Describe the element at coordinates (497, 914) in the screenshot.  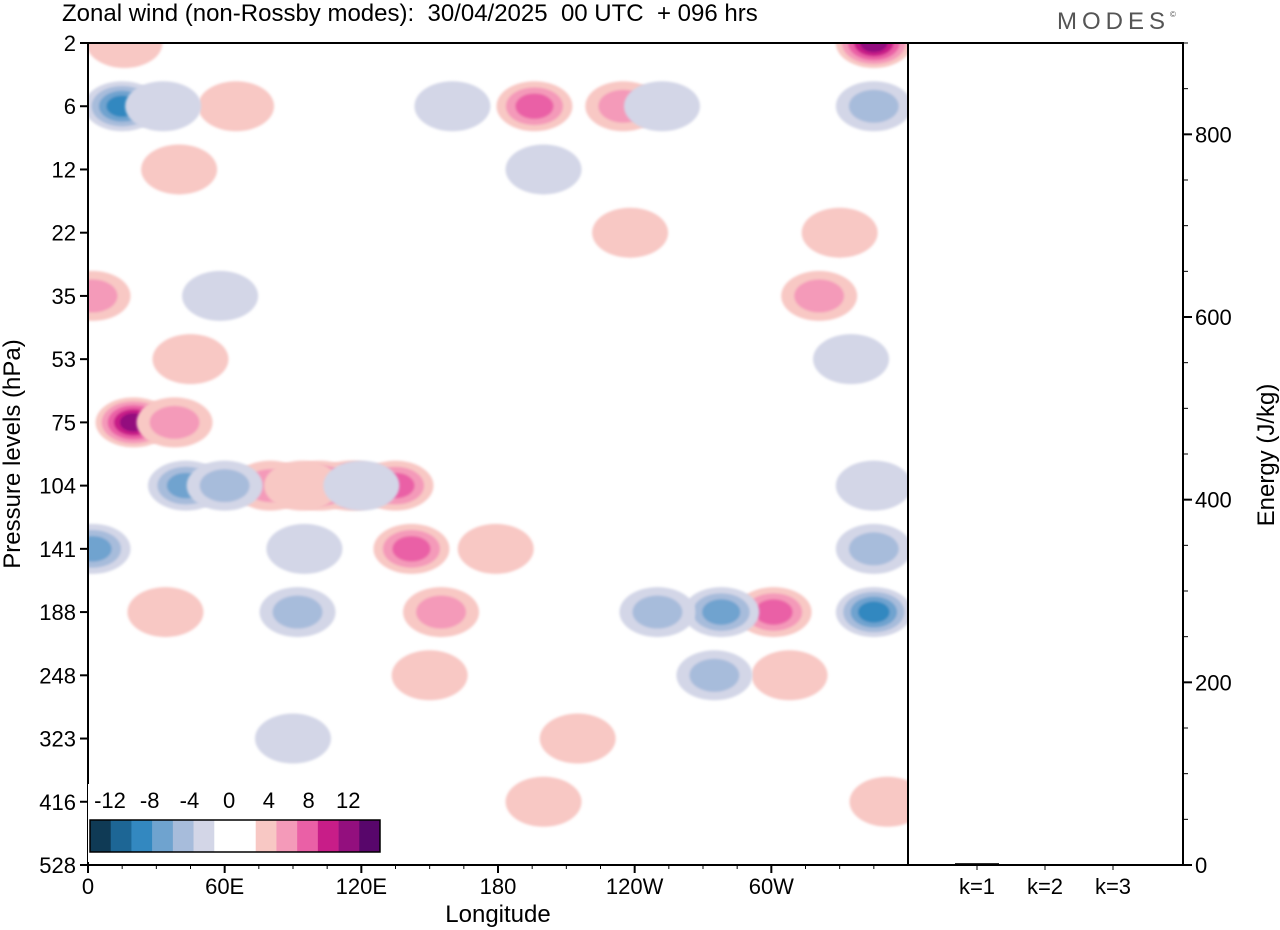
I see `x-axis-title: Longitude` at that location.